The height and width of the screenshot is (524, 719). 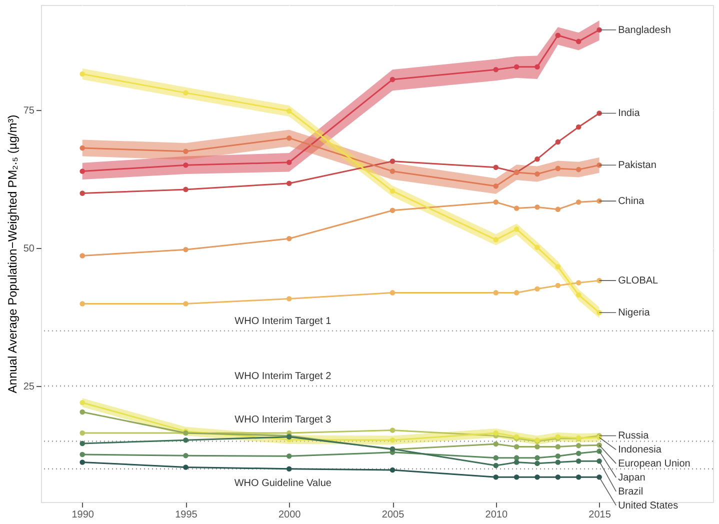 I want to click on x-tick-label: 2000, so click(x=290, y=515).